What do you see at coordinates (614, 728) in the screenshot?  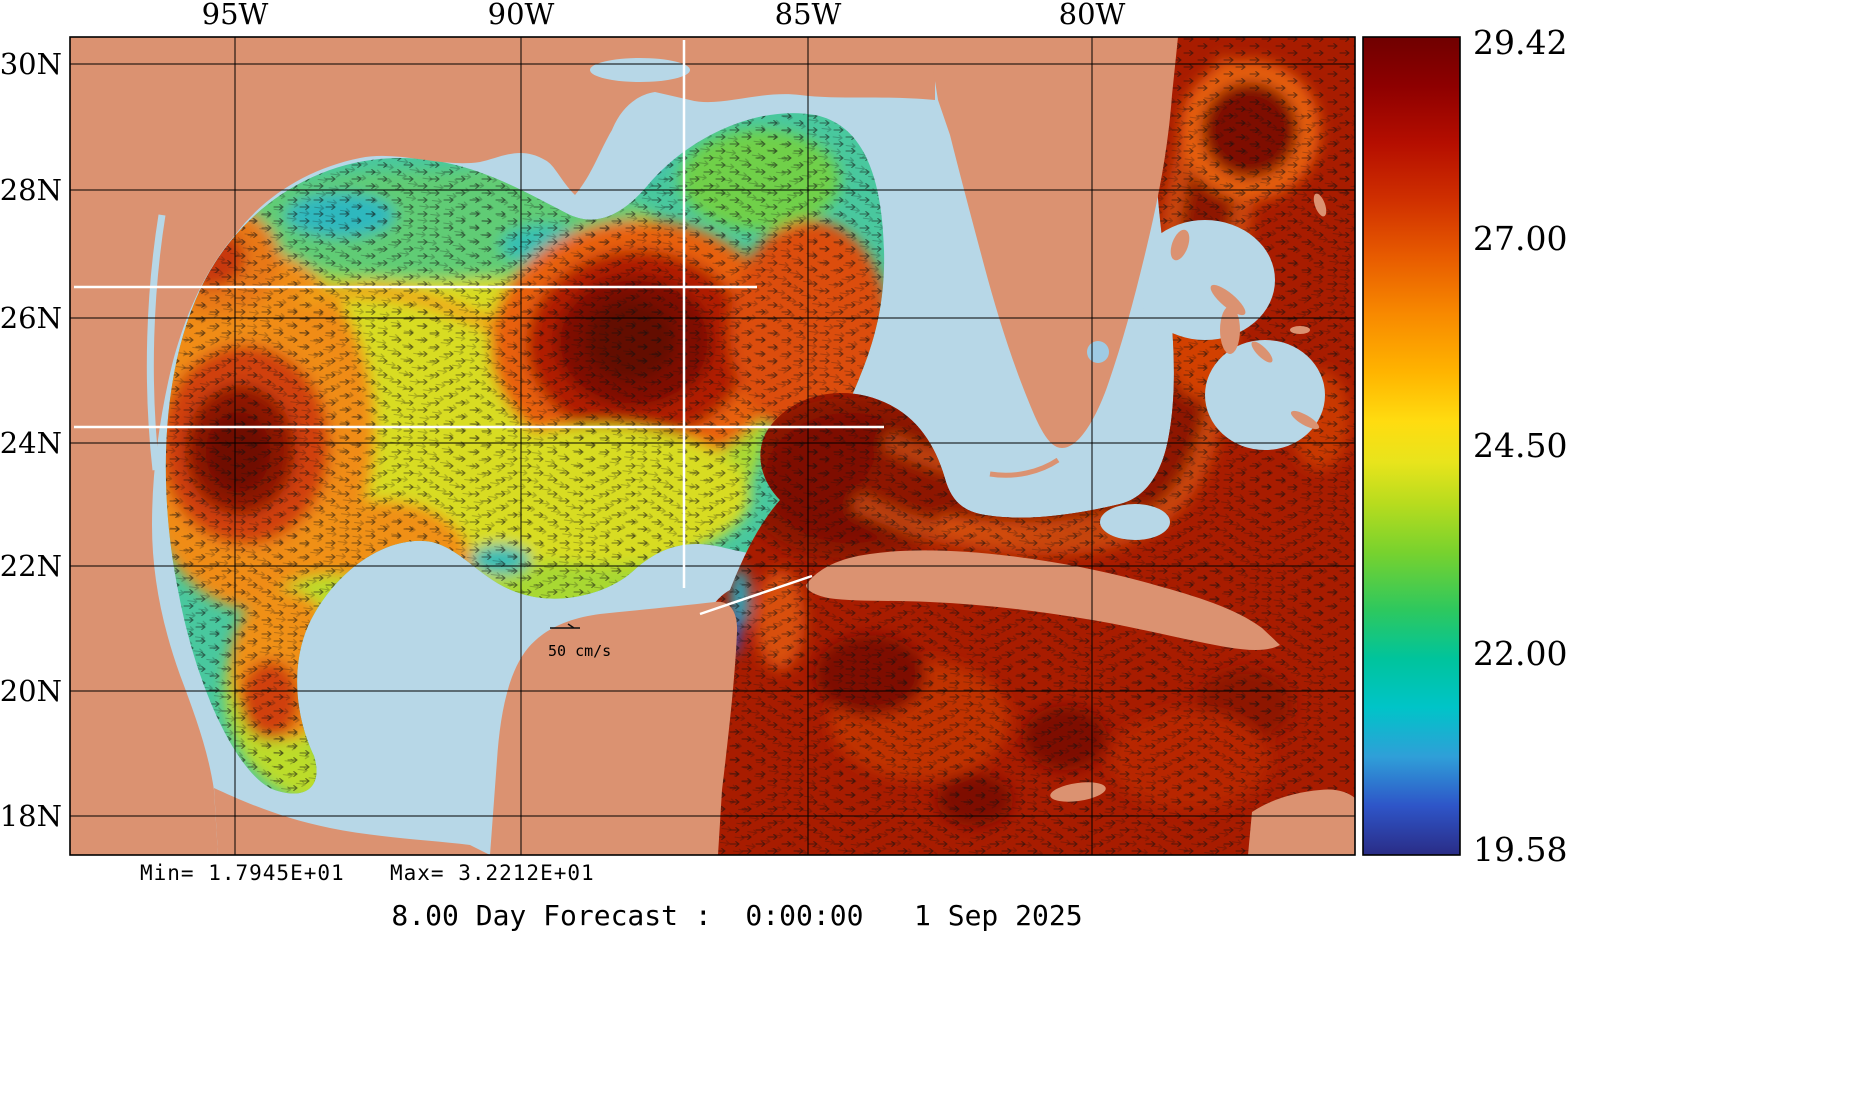 I see `land-yucatan` at bounding box center [614, 728].